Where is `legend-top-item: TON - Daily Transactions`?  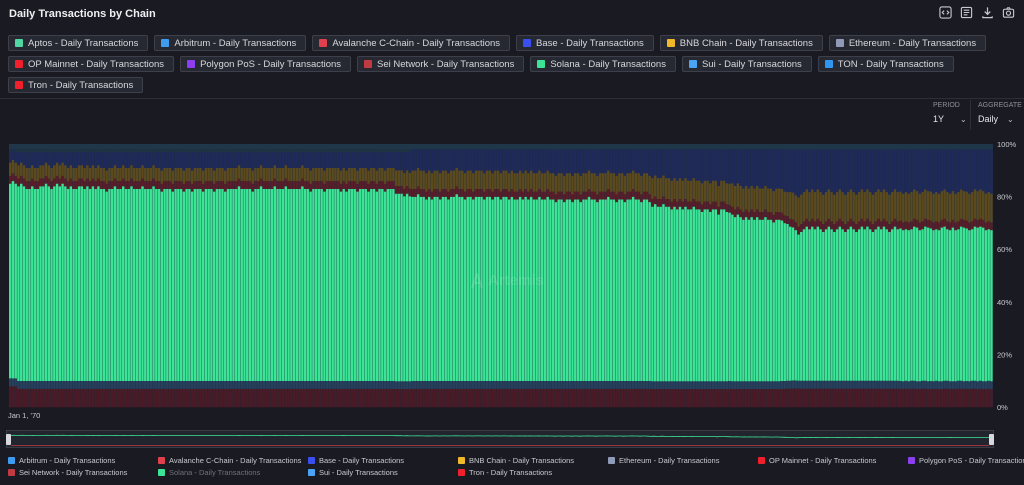
legend-top-item: TON - Daily Transactions is located at coordinates (885, 64).